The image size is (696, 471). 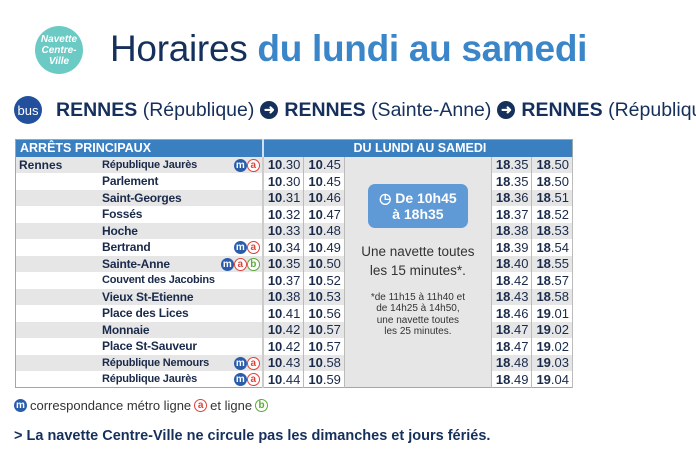 What do you see at coordinates (552, 230) in the screenshot?
I see `time-cell: 18.53` at bounding box center [552, 230].